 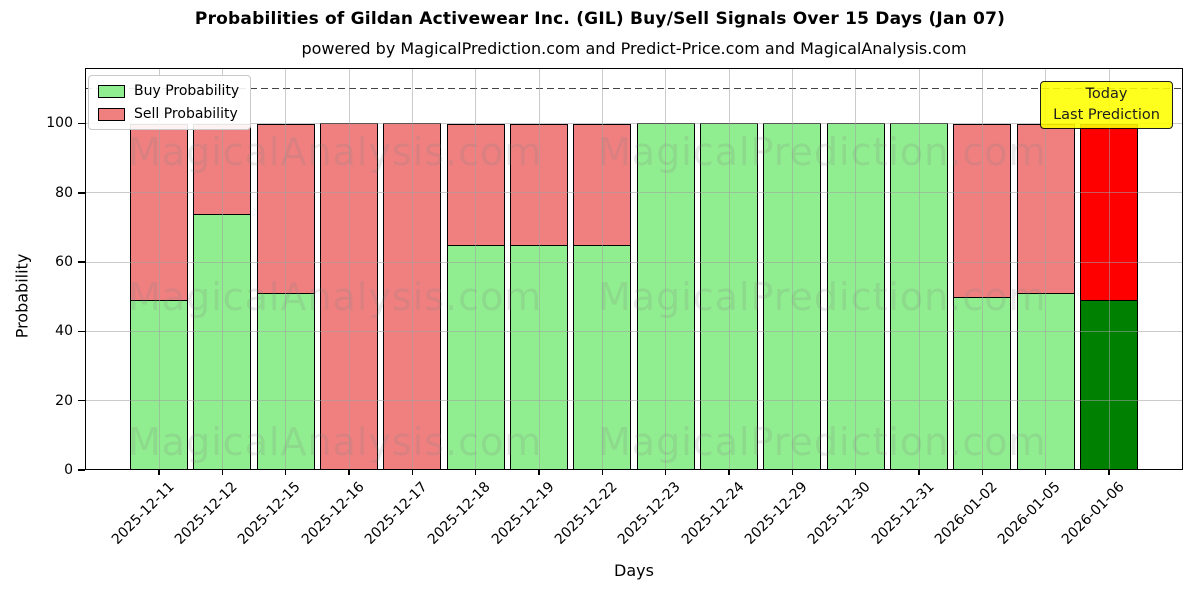 I want to click on x-tick-label: 2026-01-02, so click(x=966, y=513).